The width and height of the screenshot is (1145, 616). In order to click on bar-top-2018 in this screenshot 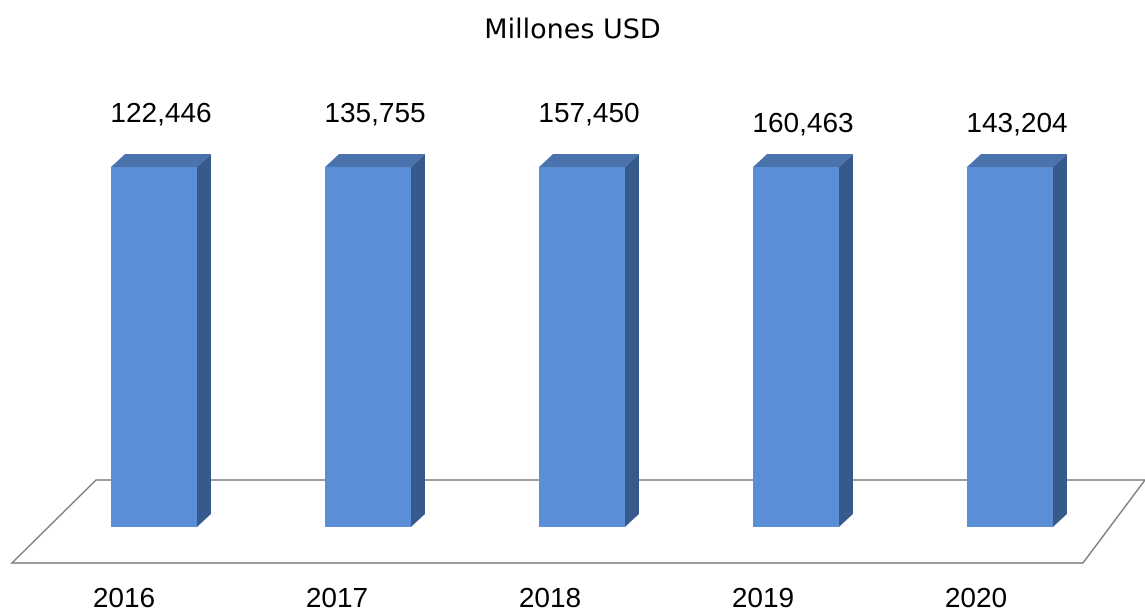, I will do `click(589, 160)`.